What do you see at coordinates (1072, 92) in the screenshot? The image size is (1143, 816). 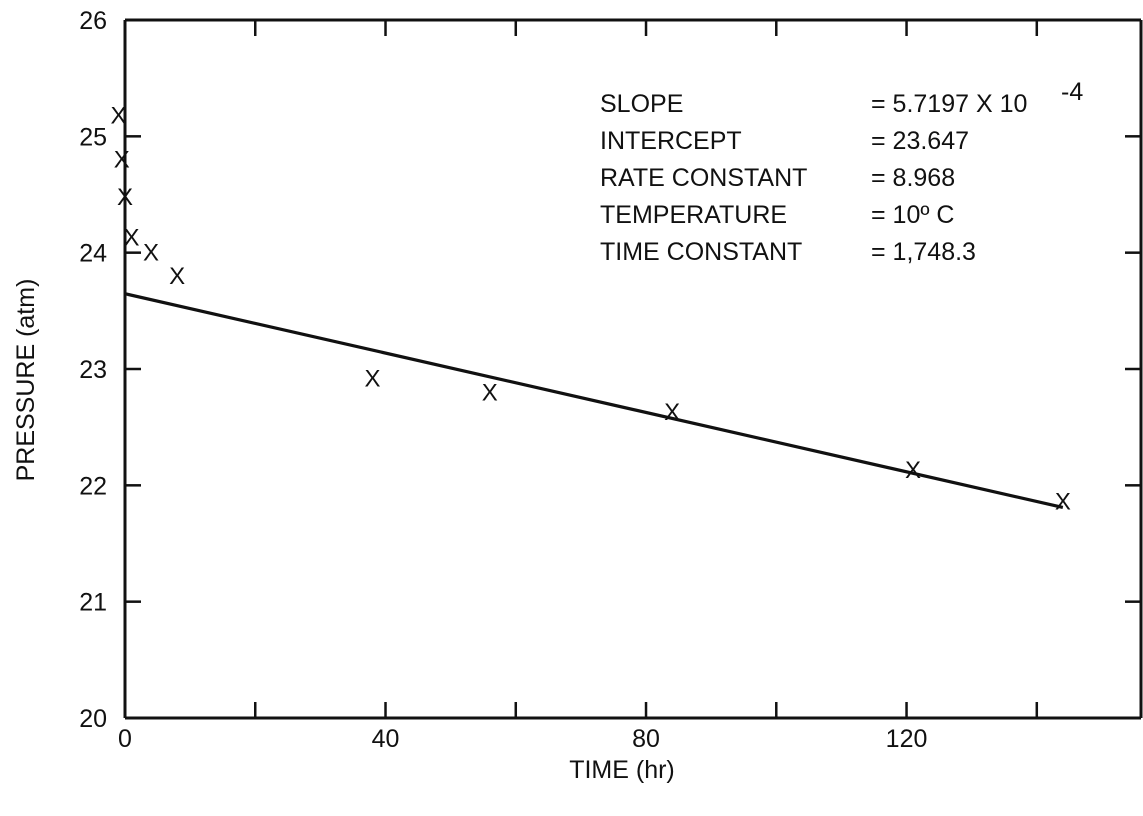 I see `annotation-superscript: -4` at bounding box center [1072, 92].